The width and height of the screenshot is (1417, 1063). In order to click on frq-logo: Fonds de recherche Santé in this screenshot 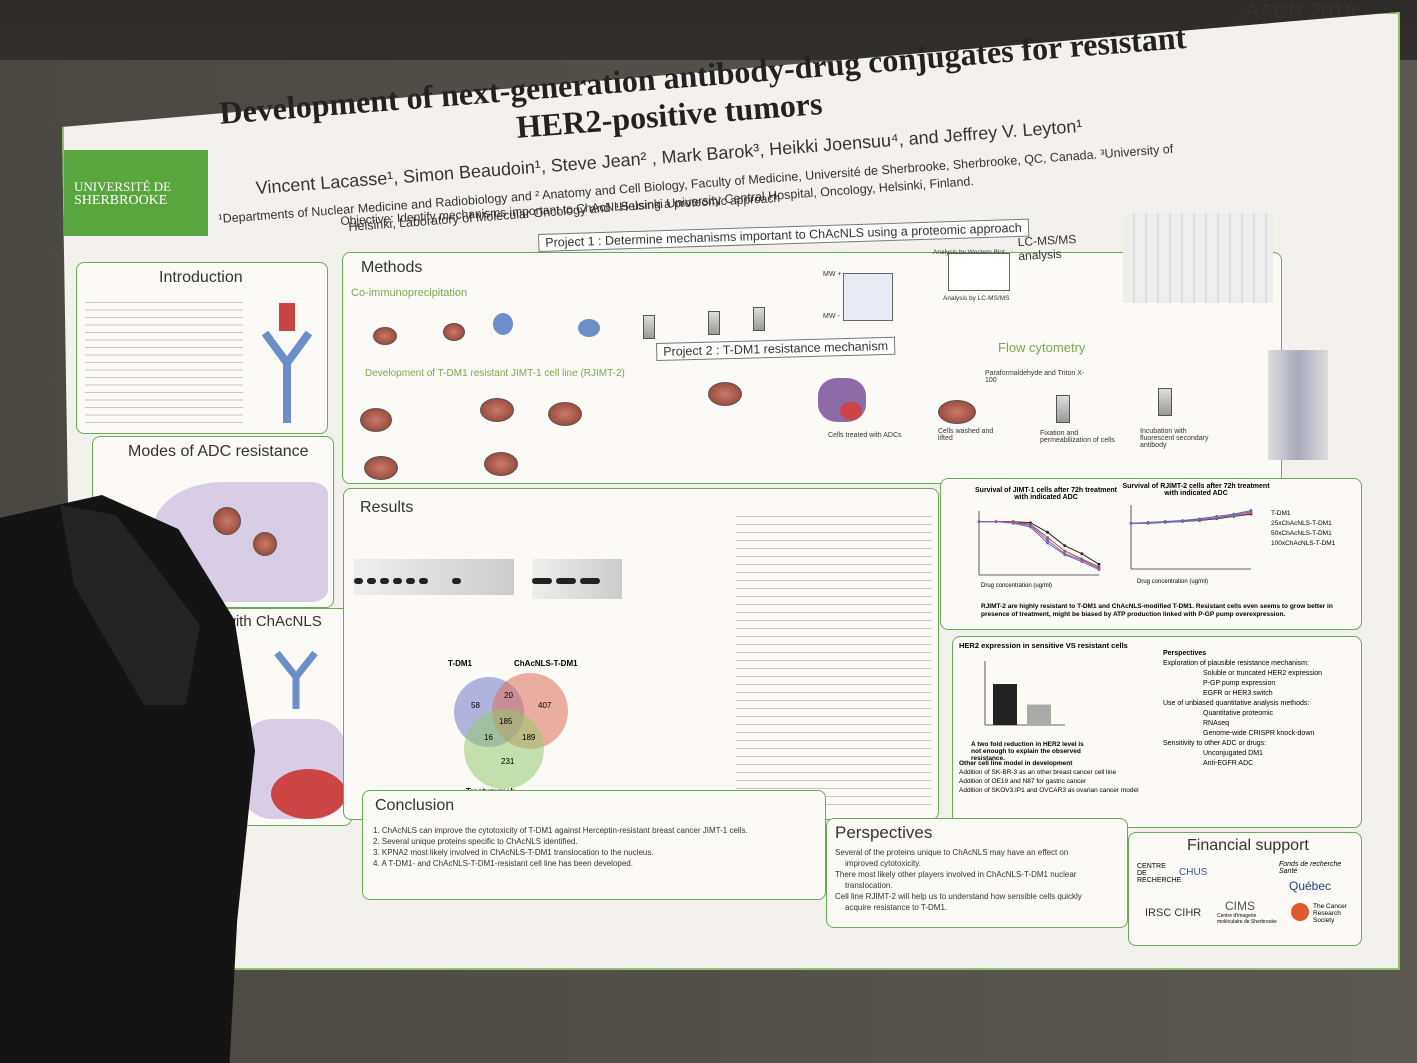, I will do `click(1310, 868)`.